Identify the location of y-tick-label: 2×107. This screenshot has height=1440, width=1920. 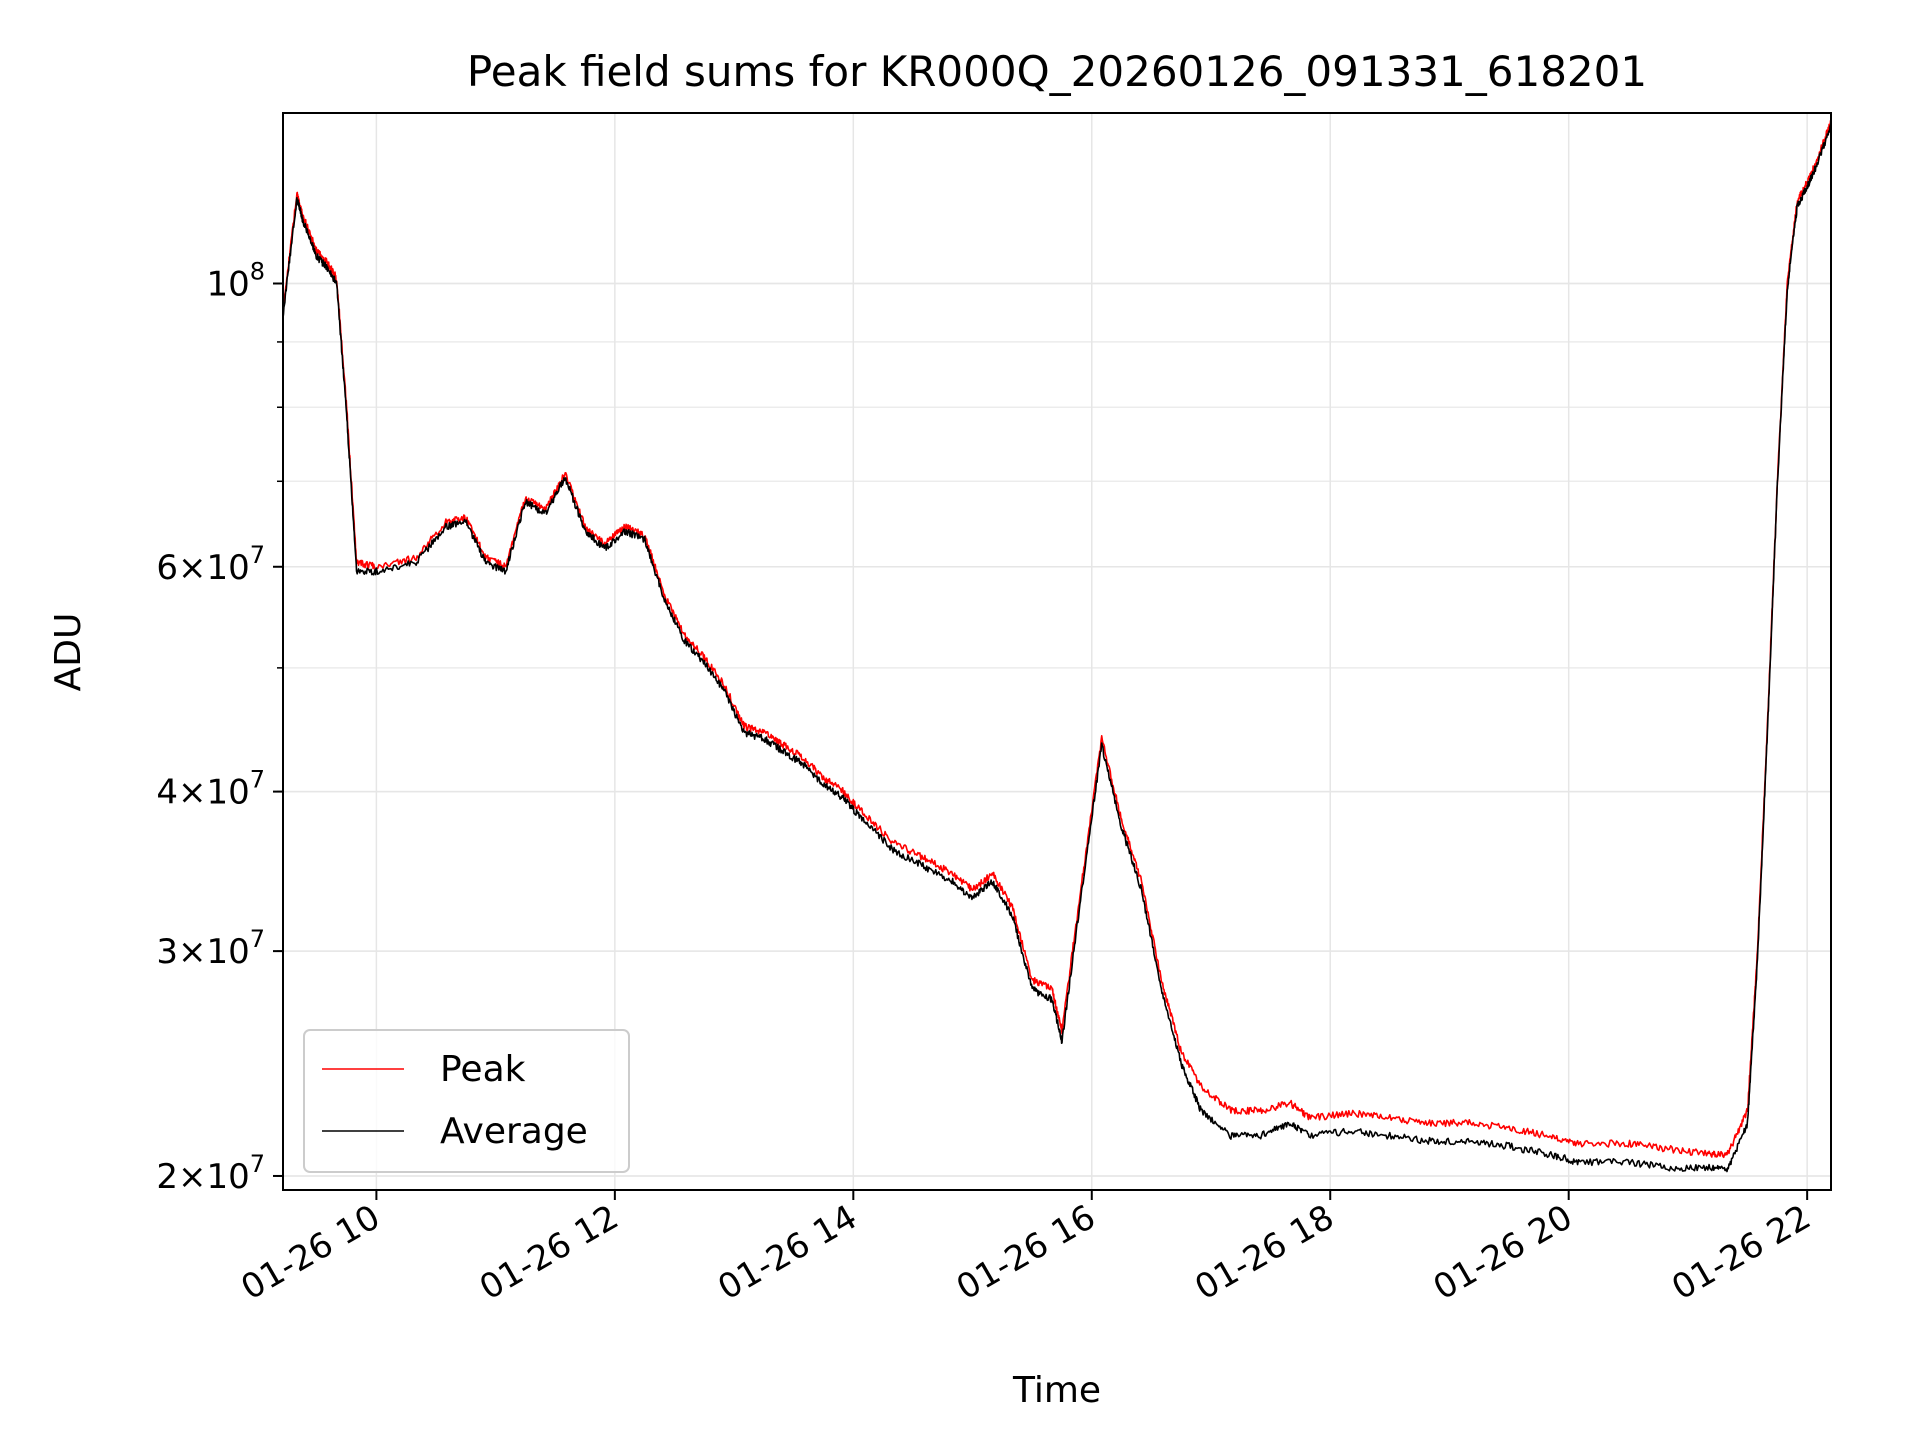
(210, 1173).